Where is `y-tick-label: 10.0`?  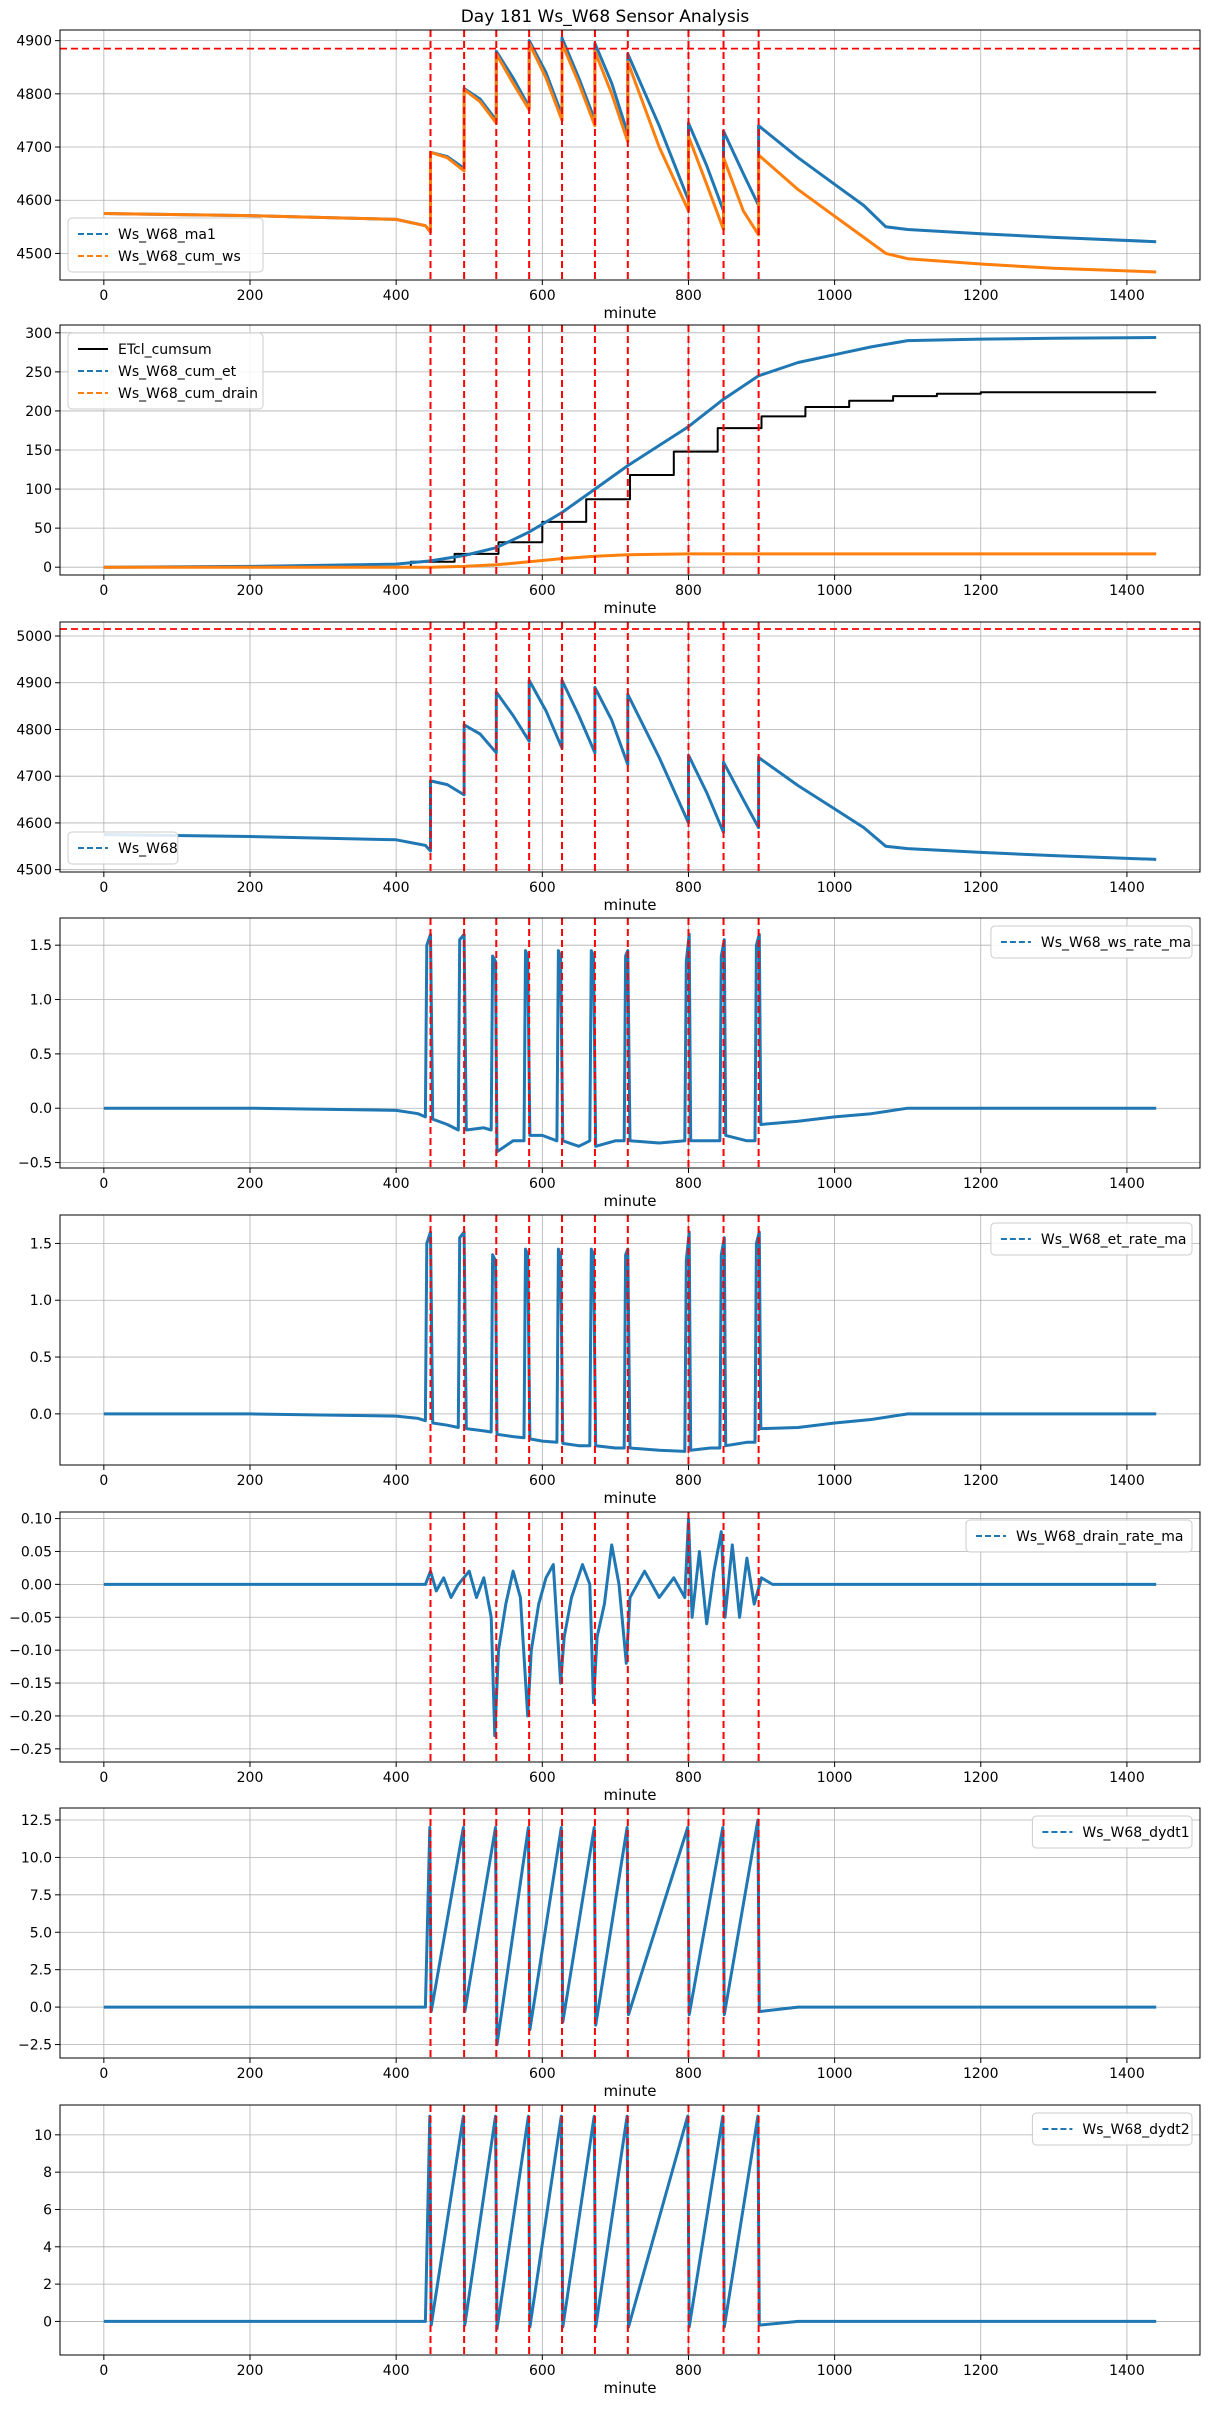 y-tick-label: 10.0 is located at coordinates (36, 1858).